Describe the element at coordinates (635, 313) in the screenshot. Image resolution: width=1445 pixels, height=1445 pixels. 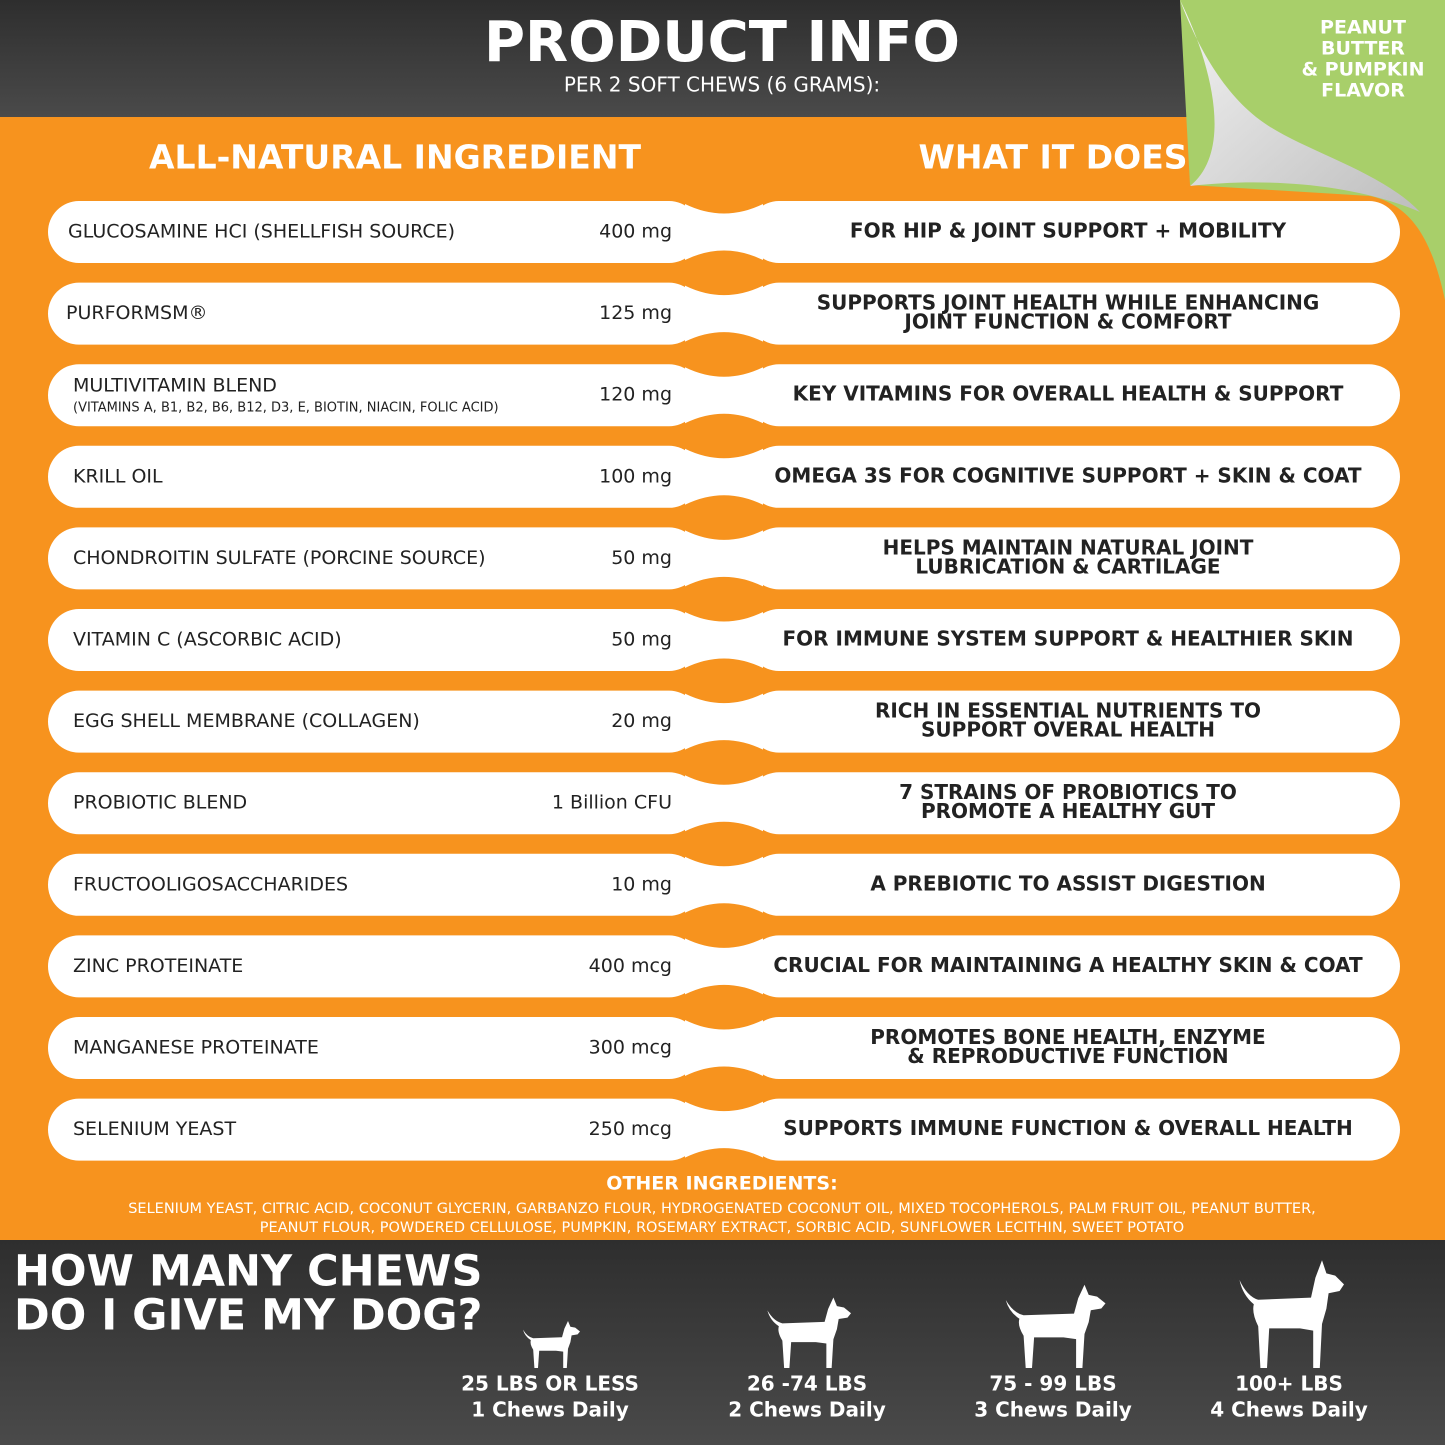
I see `ingredient-amount: 125 mg` at that location.